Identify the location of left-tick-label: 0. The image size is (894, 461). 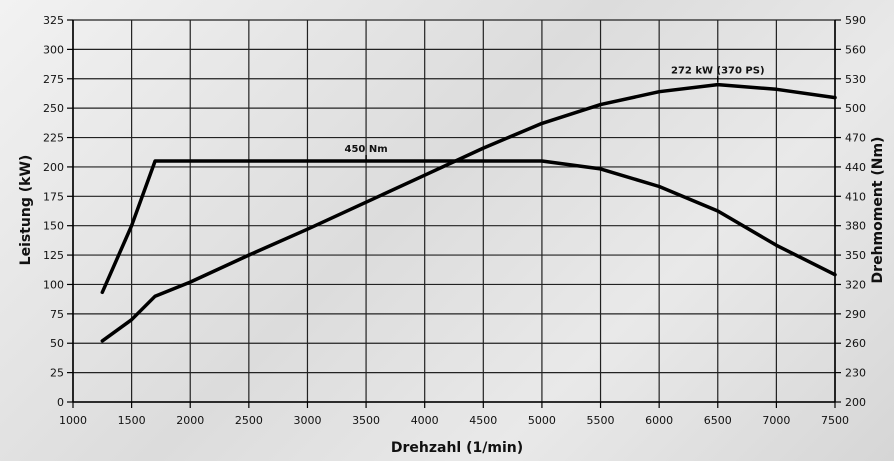
(60, 402).